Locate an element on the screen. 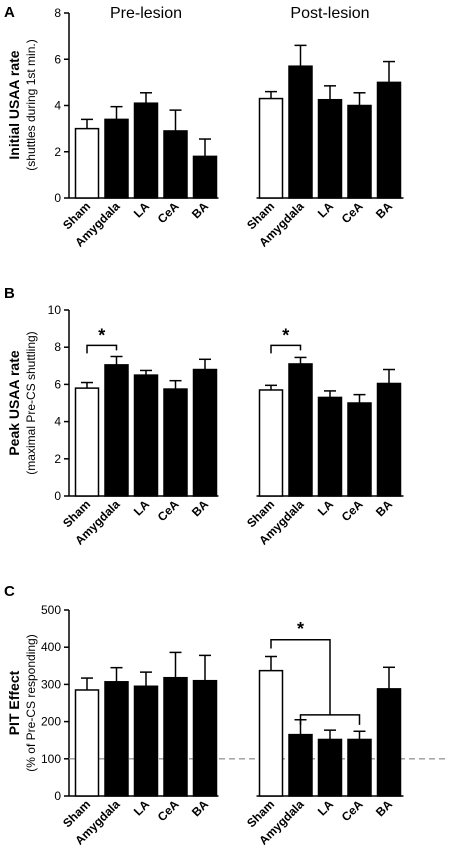 This screenshot has width=454, height=868. y-axis-subtitle: (shuttles during 1st min.) is located at coordinates (31, 104).